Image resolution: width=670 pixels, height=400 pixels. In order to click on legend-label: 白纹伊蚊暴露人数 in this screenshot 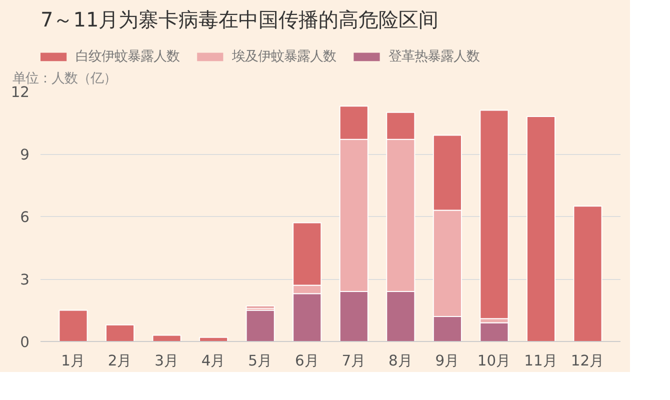, I will do `click(127, 56)`.